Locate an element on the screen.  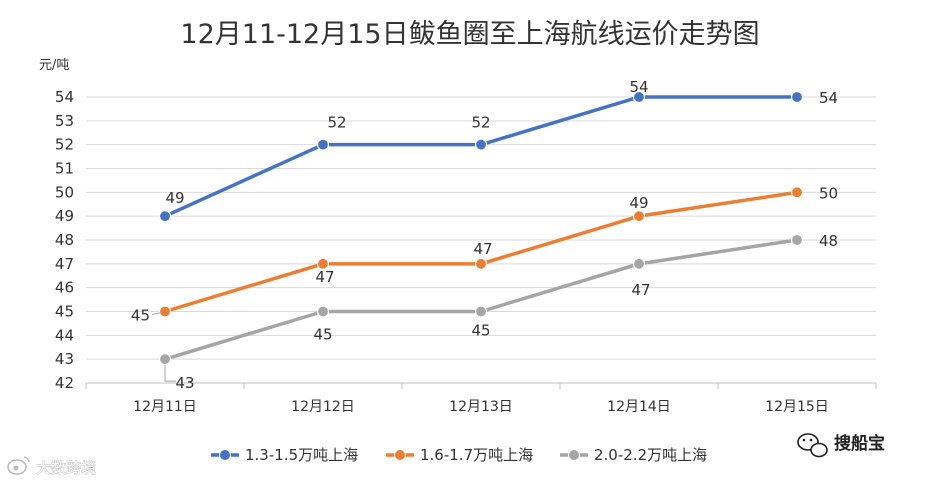
x-tick-label: 12月14日 is located at coordinates (639, 407).